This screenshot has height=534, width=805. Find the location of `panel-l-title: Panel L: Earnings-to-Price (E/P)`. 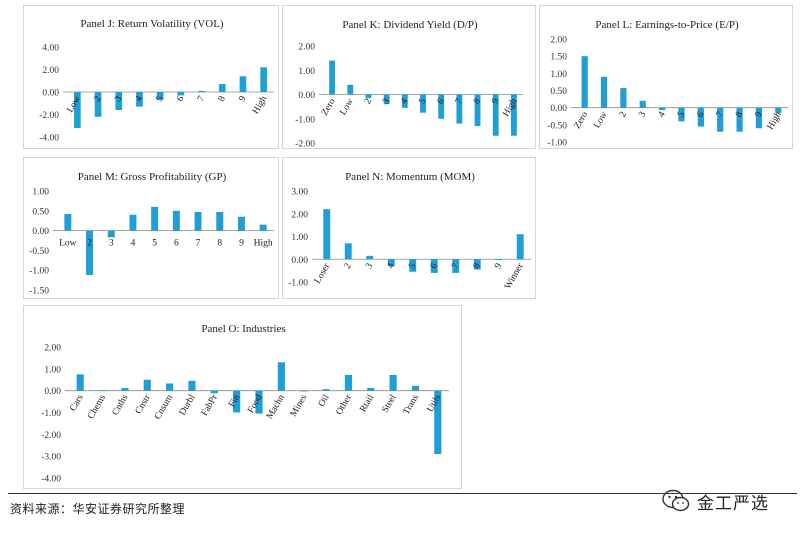

panel-l-title: Panel L: Earnings-to-Price (E/P) is located at coordinates (667, 25).